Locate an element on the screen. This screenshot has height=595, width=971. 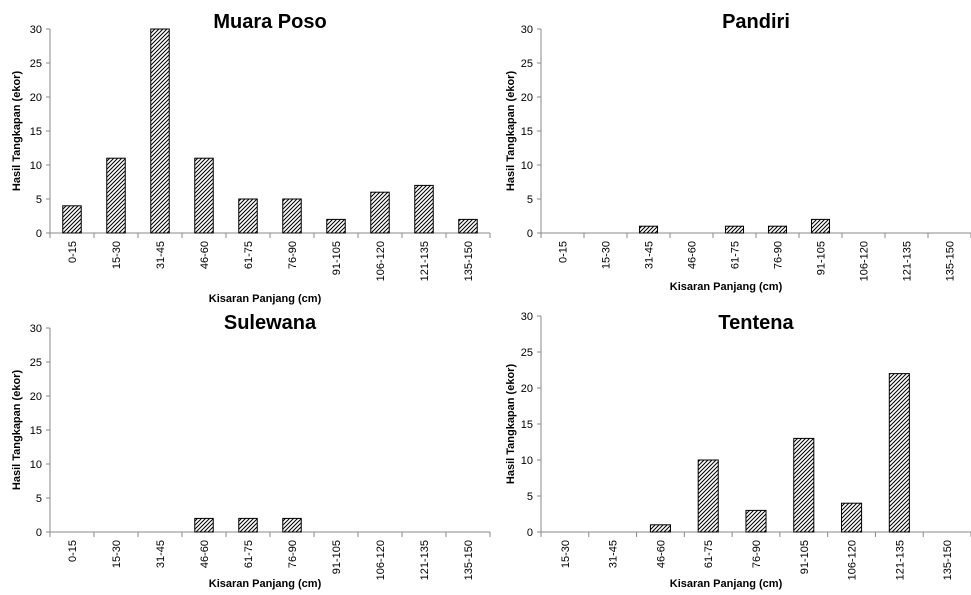
chart-title: Pandiri is located at coordinates (756, 22).